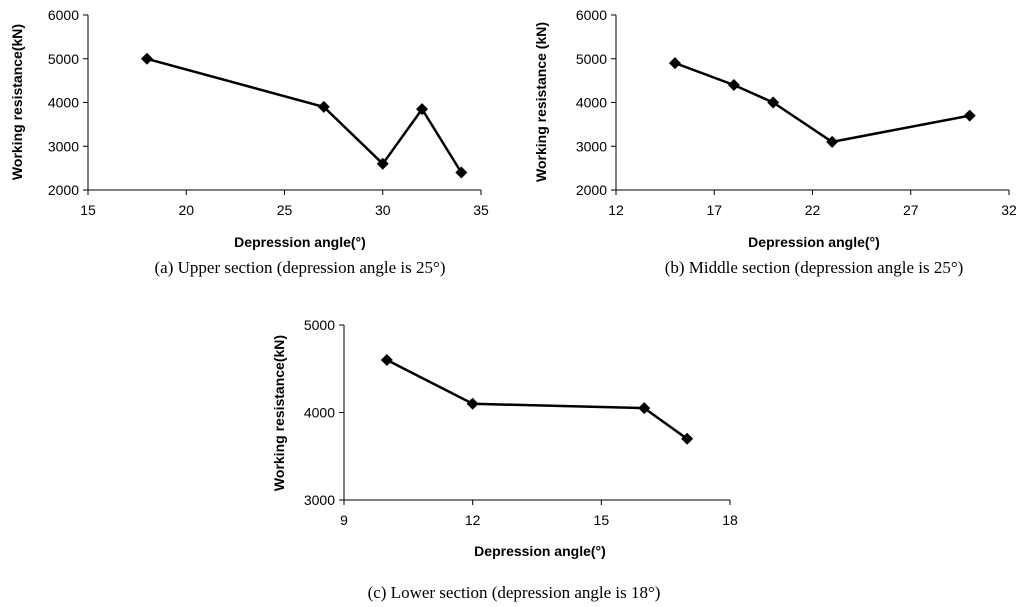  I want to click on chart-b-y-tick-label: 3000, so click(591, 146).